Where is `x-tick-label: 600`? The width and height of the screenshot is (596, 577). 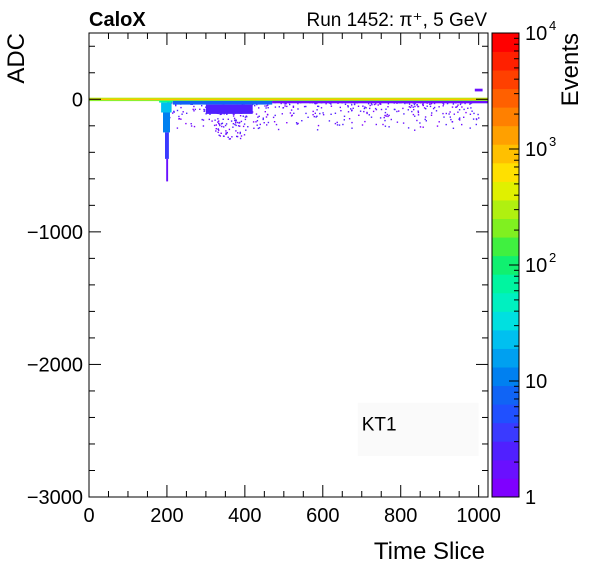
x-tick-label: 600 is located at coordinates (322, 516).